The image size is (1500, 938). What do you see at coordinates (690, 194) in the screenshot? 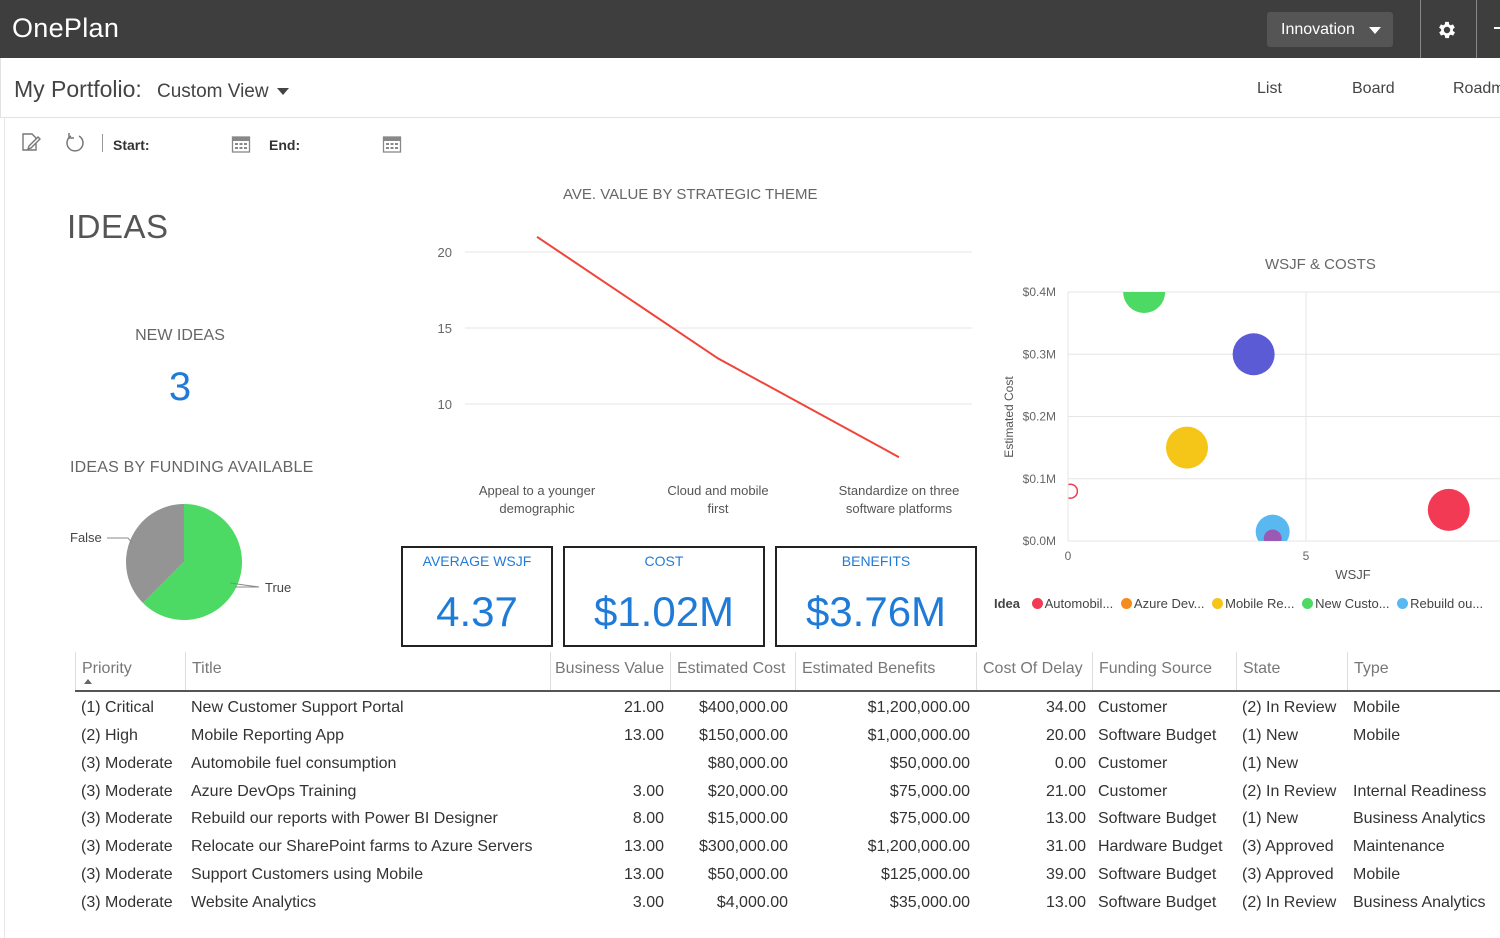
I see `line-chart-title: AVE. VALUE BY STRATEGIC THEME` at bounding box center [690, 194].